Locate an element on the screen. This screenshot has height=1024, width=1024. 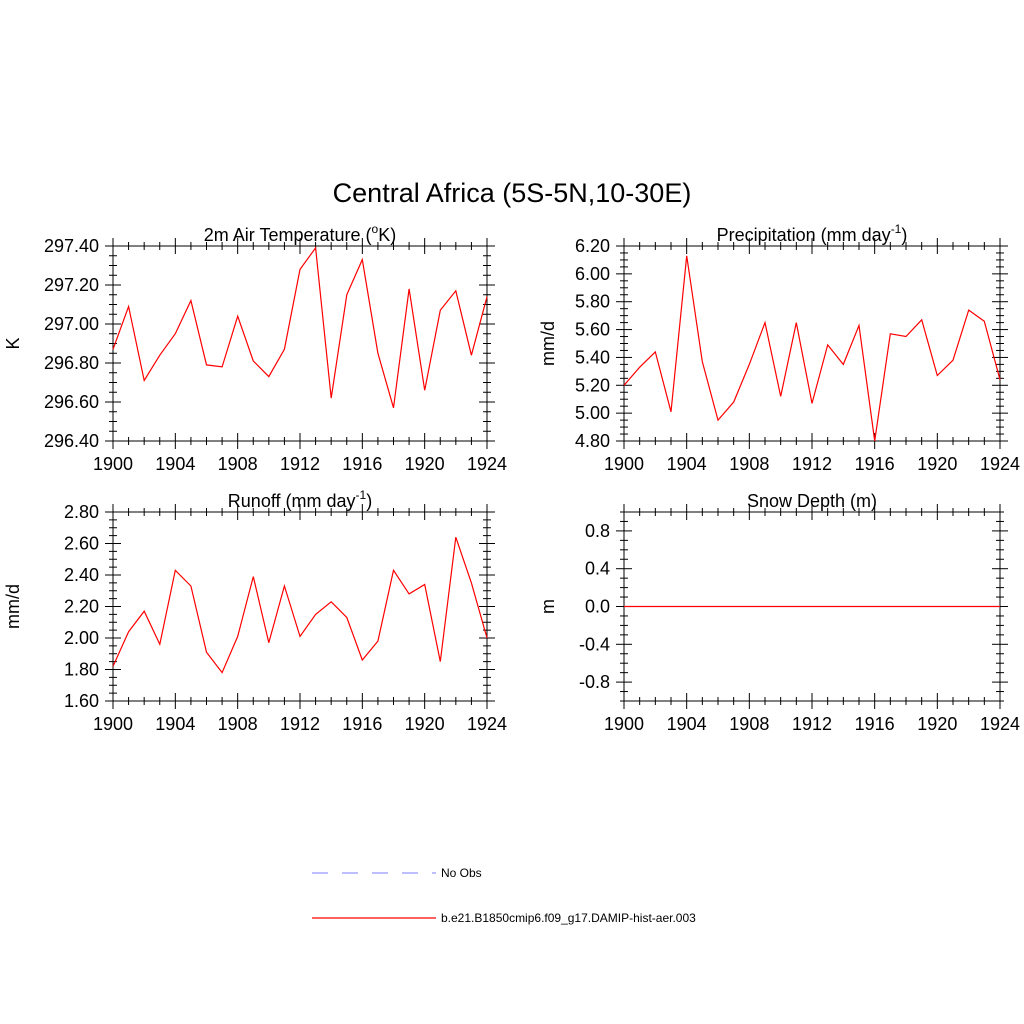
y-tick-label: 2.40 is located at coordinates (81, 575).